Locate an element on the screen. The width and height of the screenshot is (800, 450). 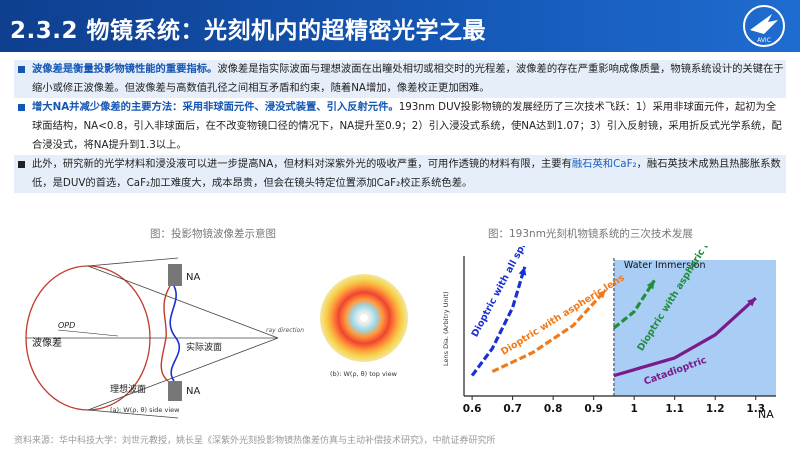
ray-bottom-lower is located at coordinates (133, 414).